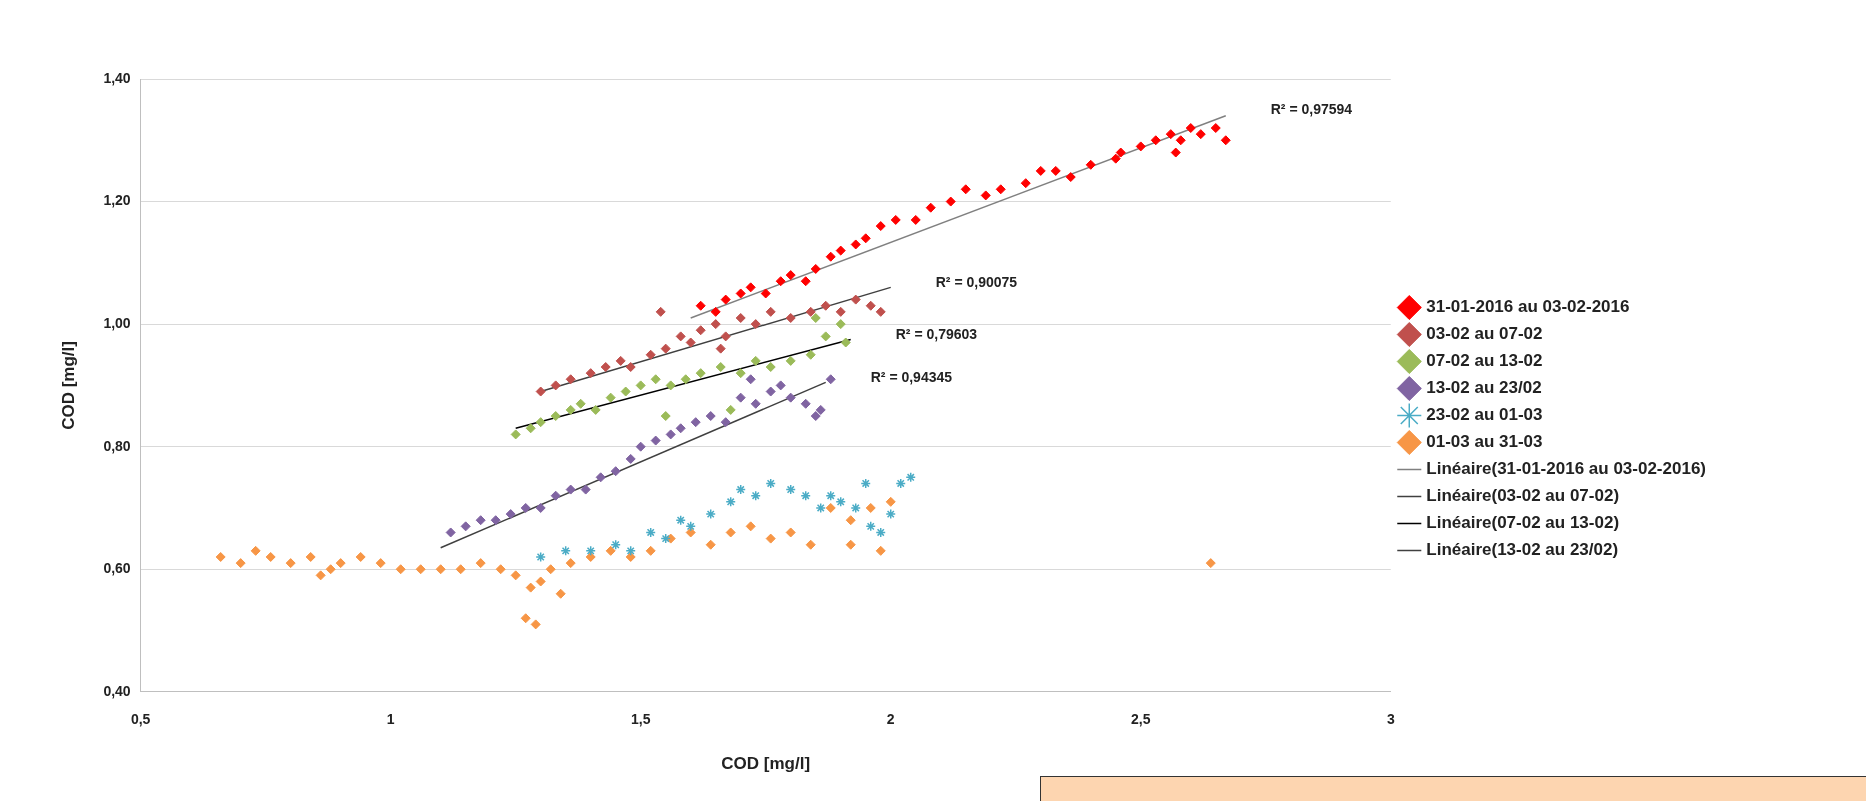 Image resolution: width=1866 pixels, height=801 pixels. I want to click on x-tick-label: 2,5, so click(1141, 719).